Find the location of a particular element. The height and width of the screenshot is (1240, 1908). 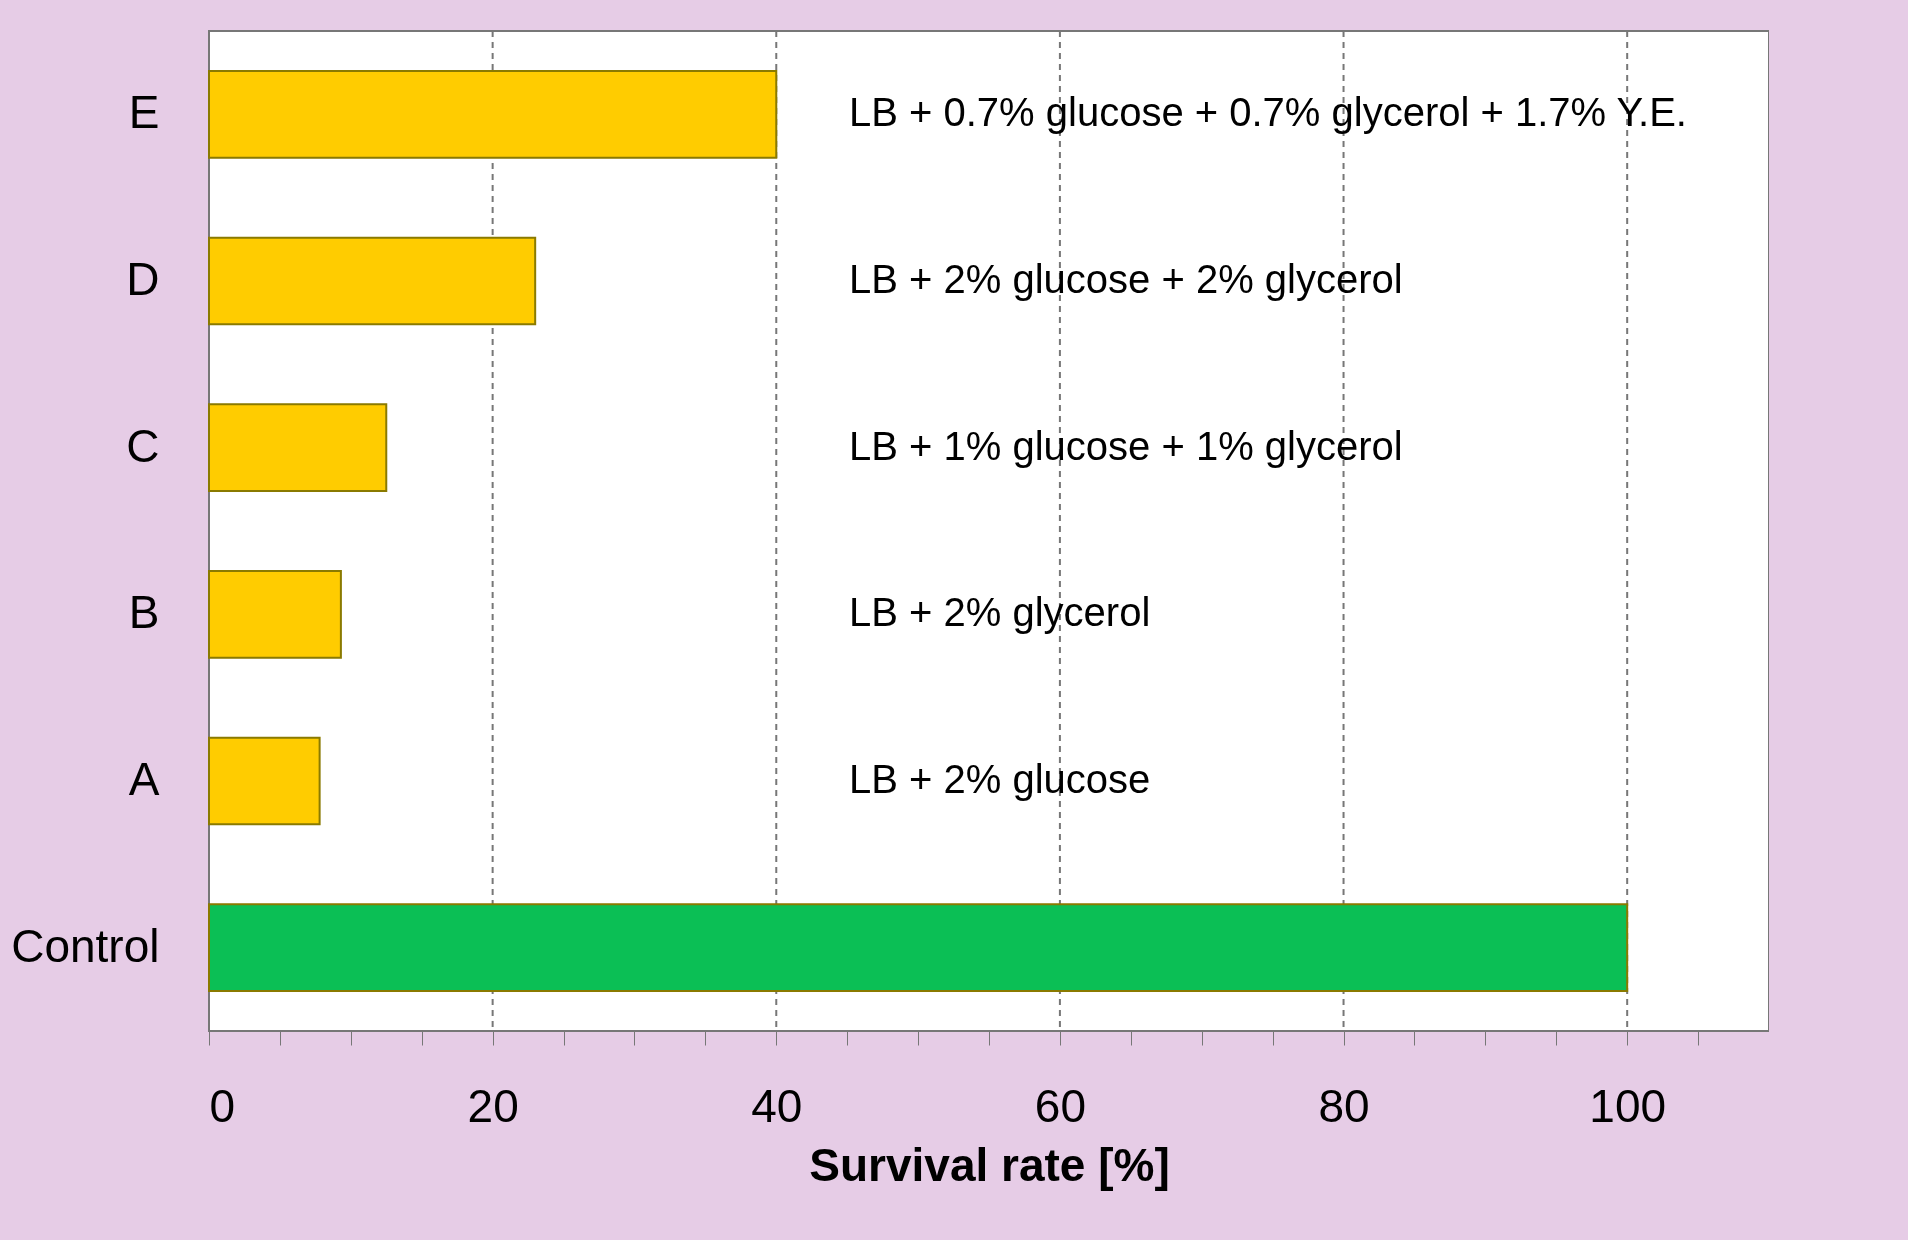

annotation: LB + 1% glucose + 1% glycerol is located at coordinates (1126, 445).